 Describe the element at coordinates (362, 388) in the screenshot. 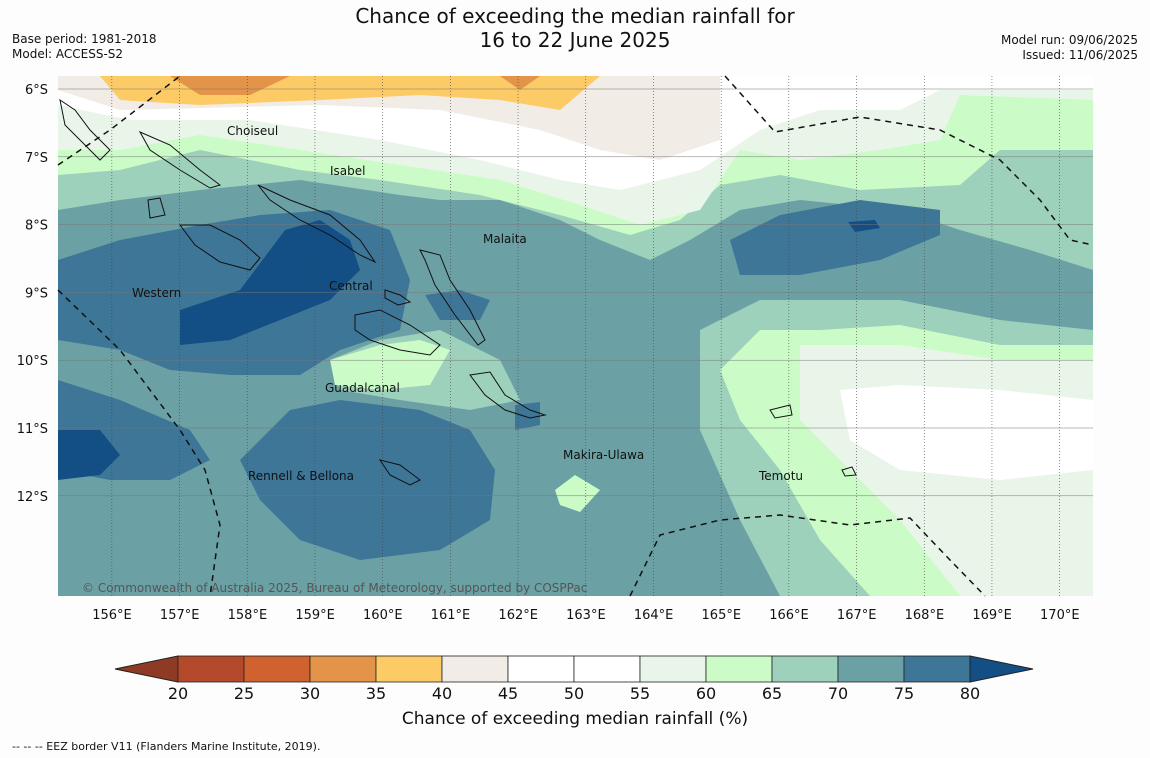

I see `province-label: Guadalcanal` at that location.